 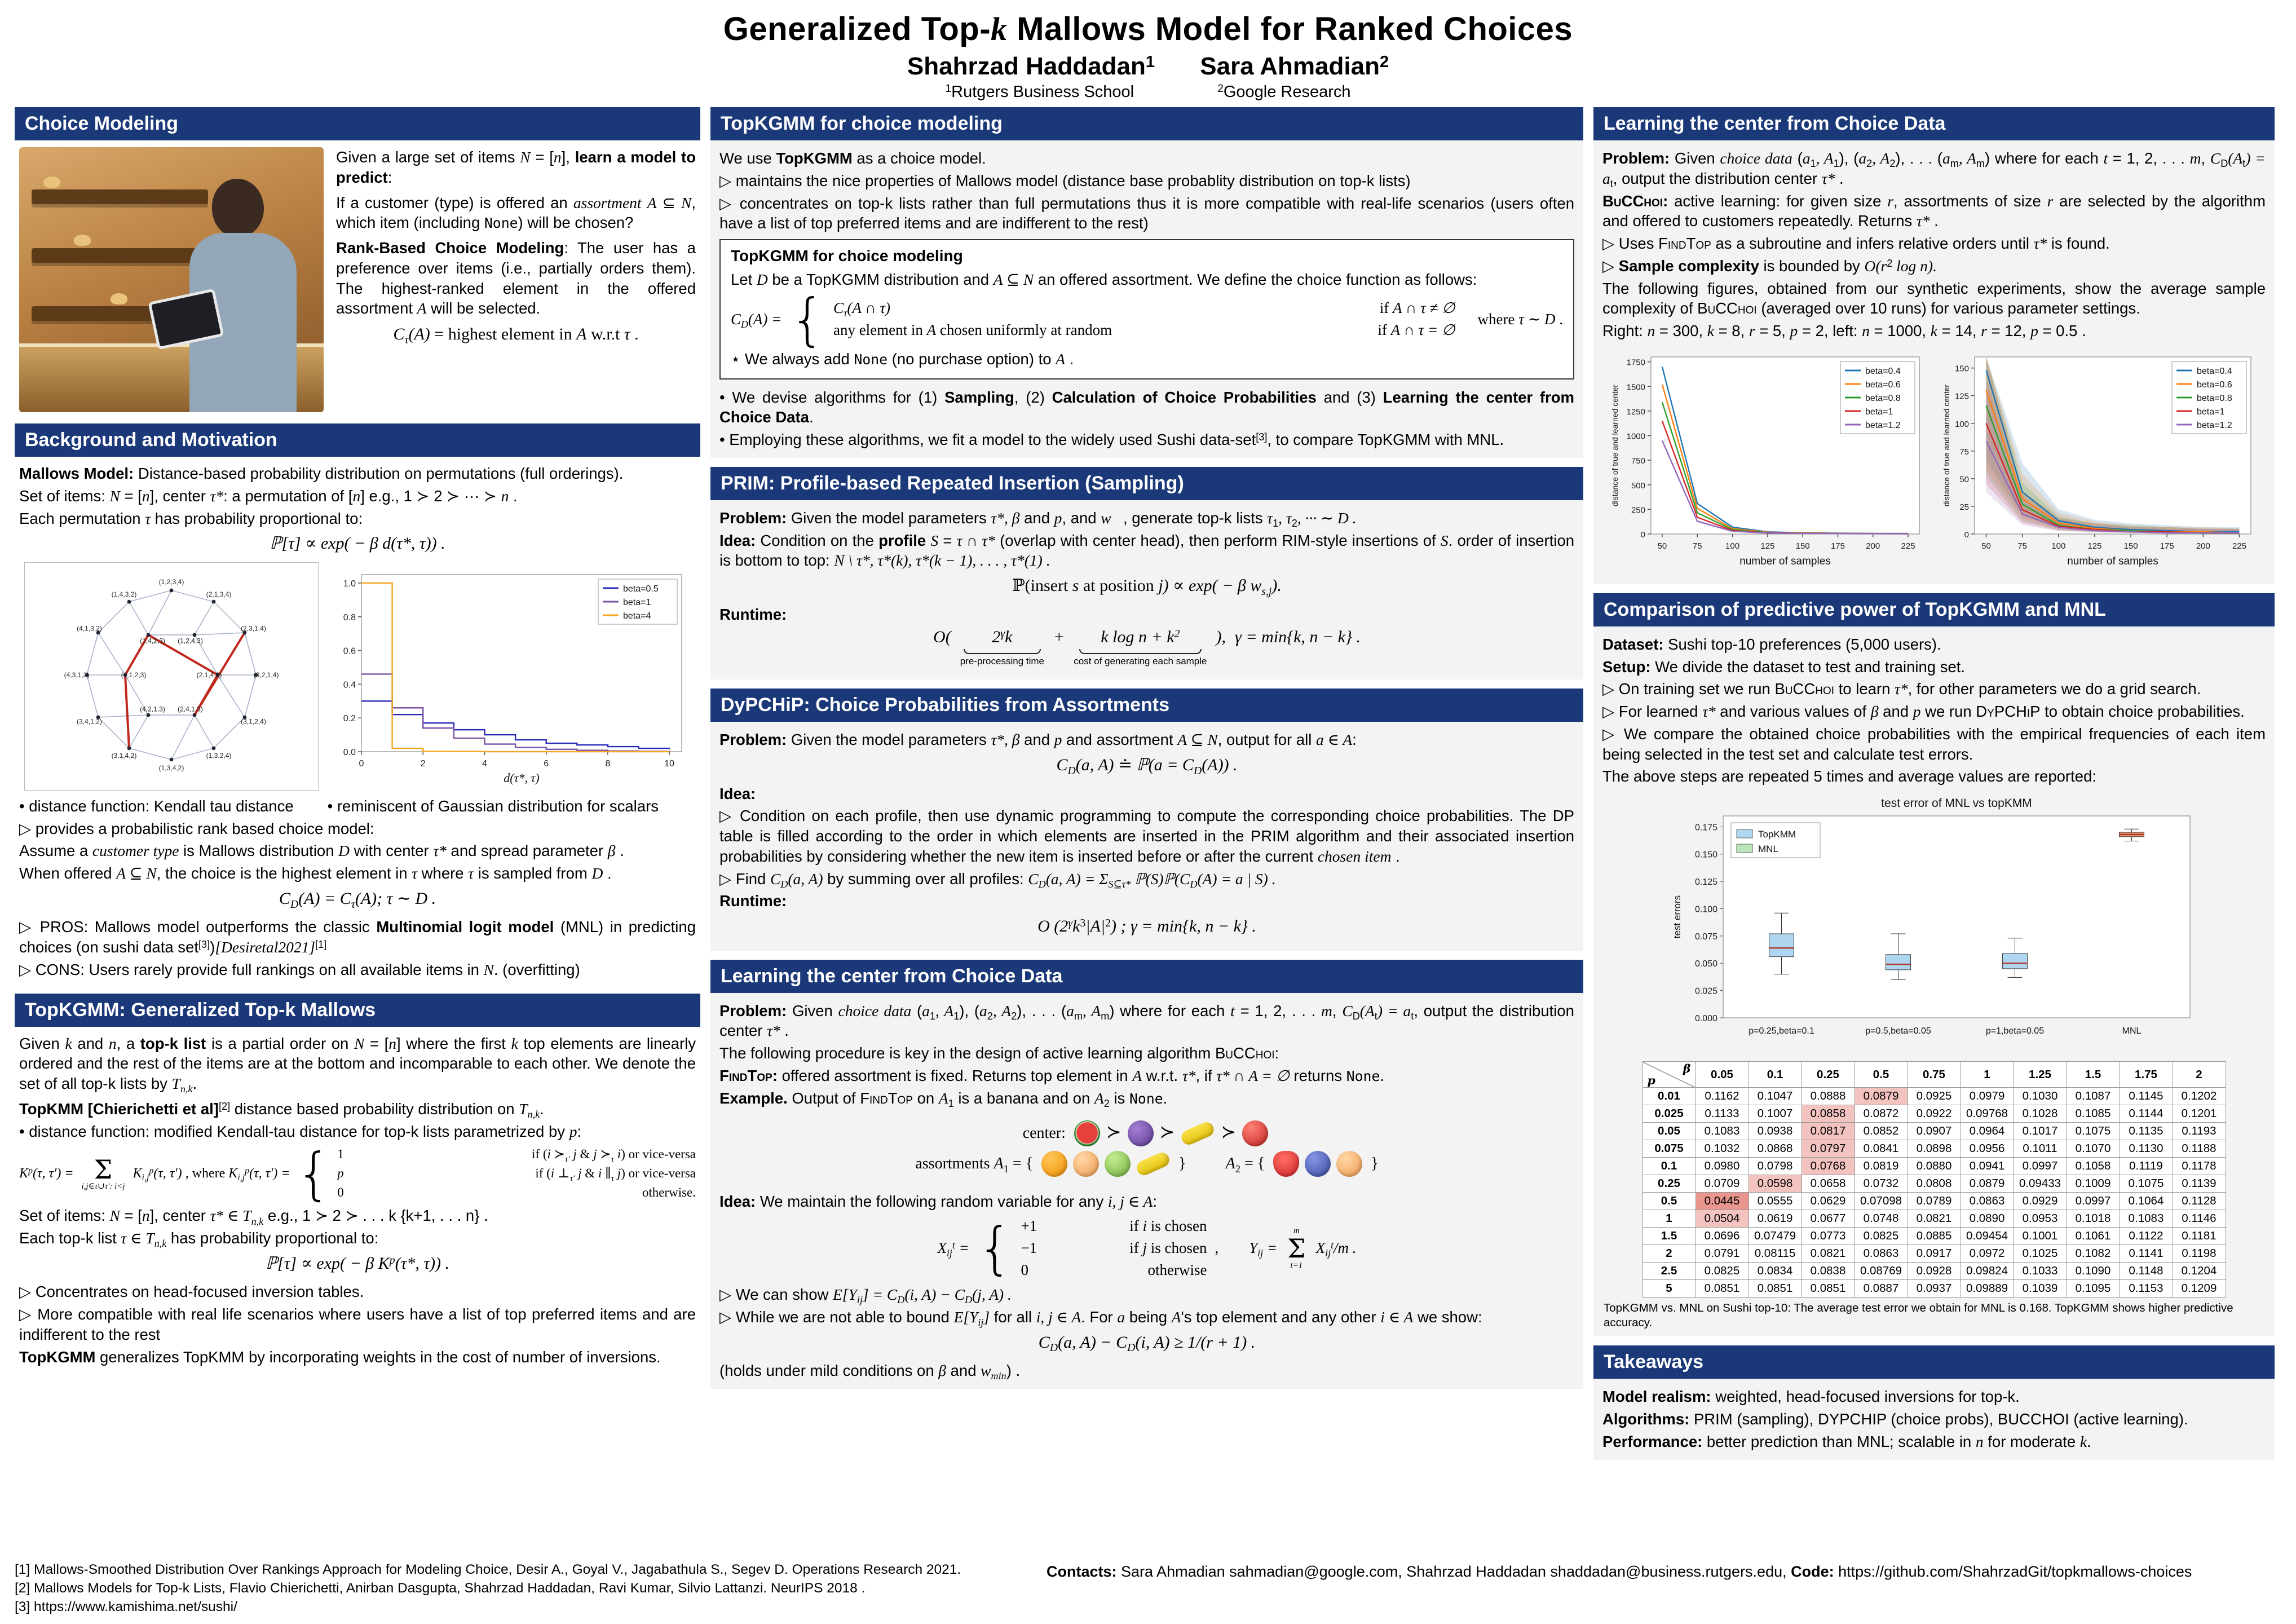 I want to click on section-header: Learning the center from Choice Data, so click(x=1146, y=976).